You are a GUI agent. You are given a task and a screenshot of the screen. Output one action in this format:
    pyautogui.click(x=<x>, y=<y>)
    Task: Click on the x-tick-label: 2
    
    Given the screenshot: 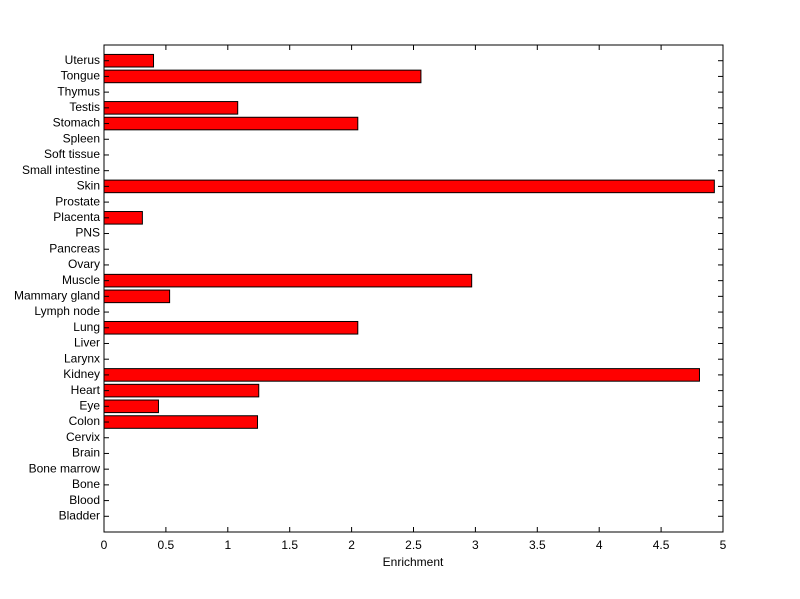 What is the action you would take?
    pyautogui.click(x=351, y=545)
    